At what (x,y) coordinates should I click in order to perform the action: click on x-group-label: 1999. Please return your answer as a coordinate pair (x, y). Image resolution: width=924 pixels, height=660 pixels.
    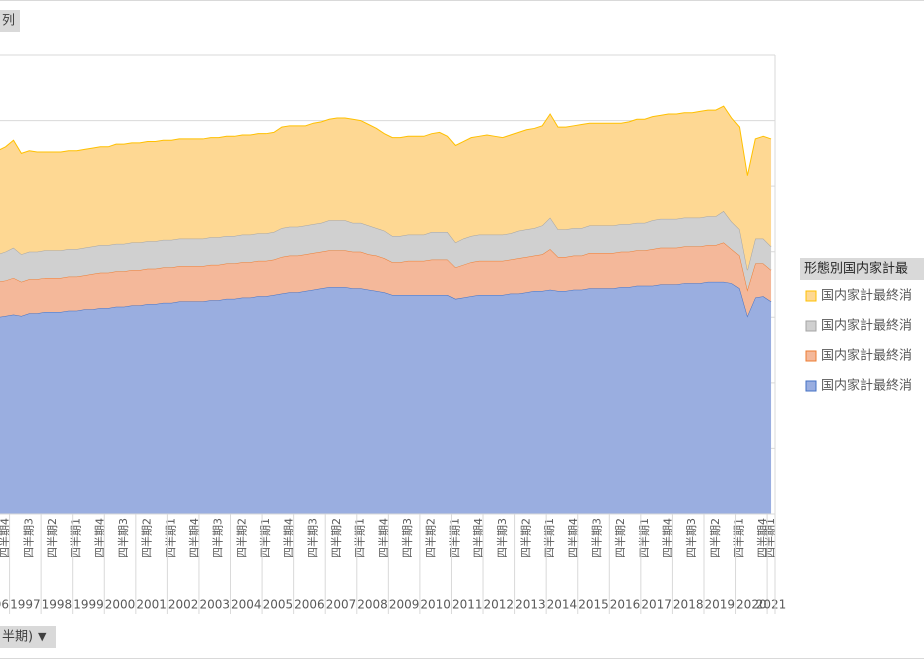
    Looking at the image, I should click on (88, 605).